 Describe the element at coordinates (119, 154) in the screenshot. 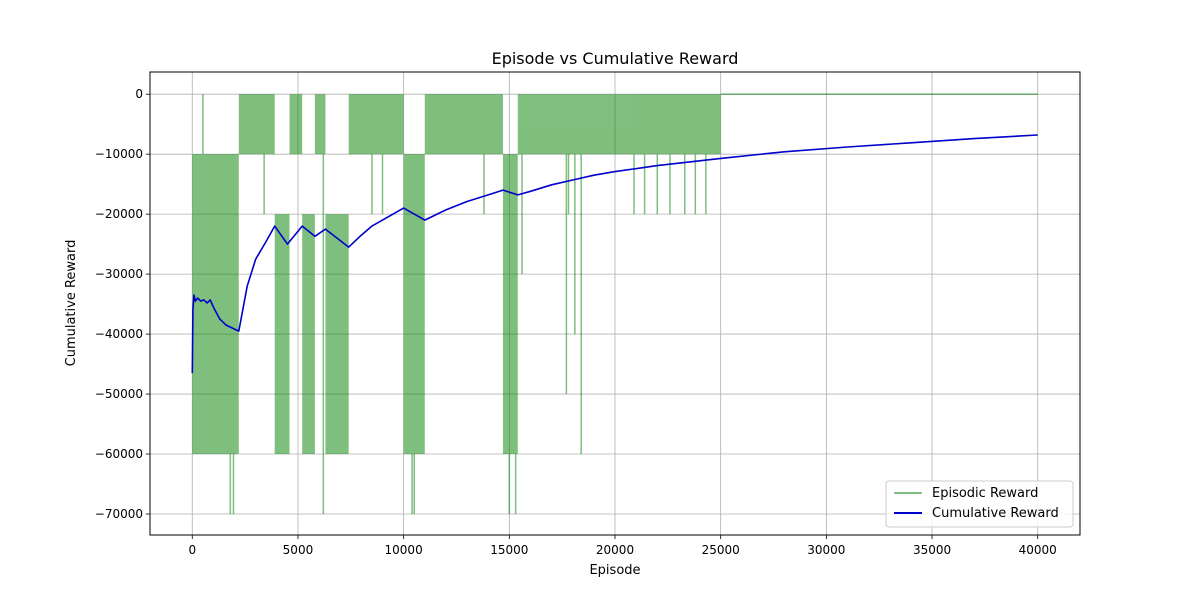

I see `y-tick-label: −10000` at that location.